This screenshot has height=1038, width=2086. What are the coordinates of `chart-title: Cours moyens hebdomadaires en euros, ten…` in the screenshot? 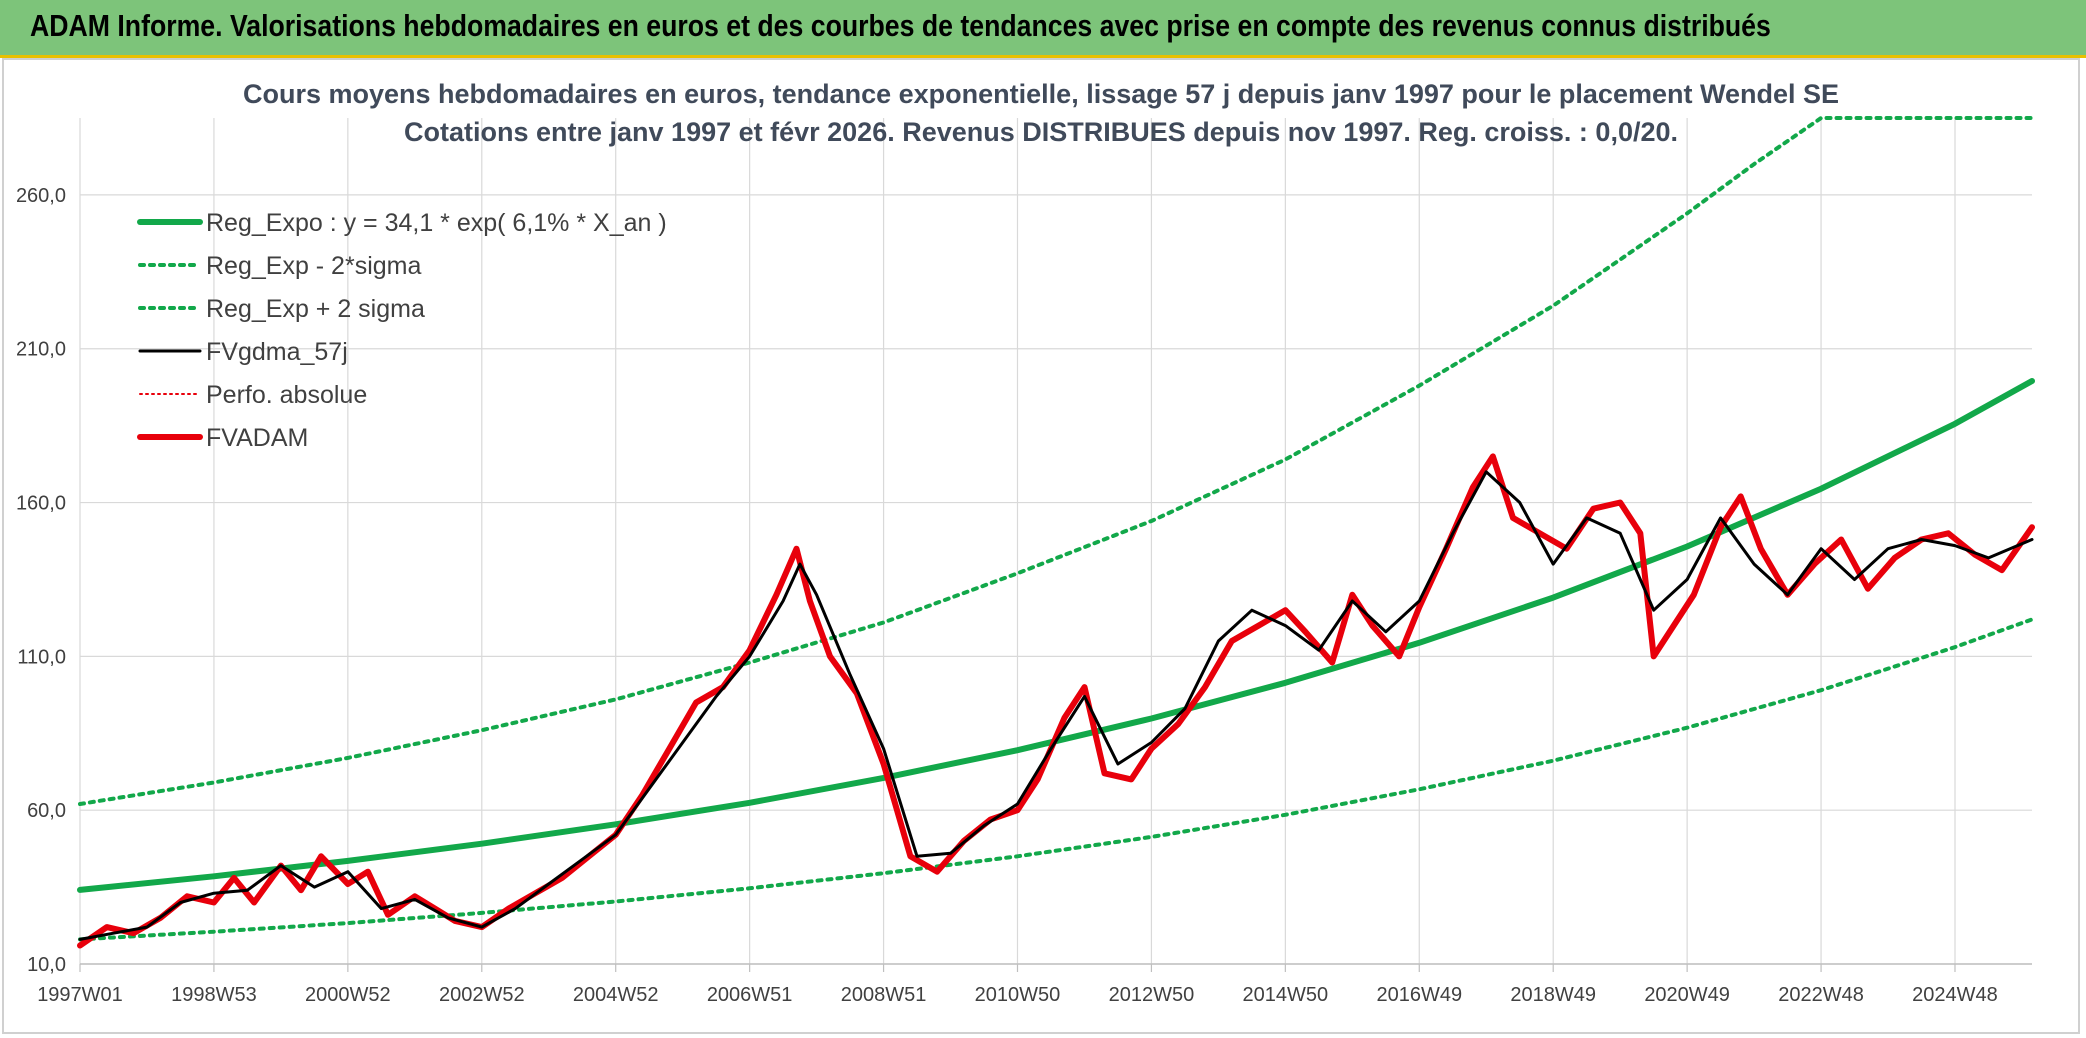 It's located at (1041, 94).